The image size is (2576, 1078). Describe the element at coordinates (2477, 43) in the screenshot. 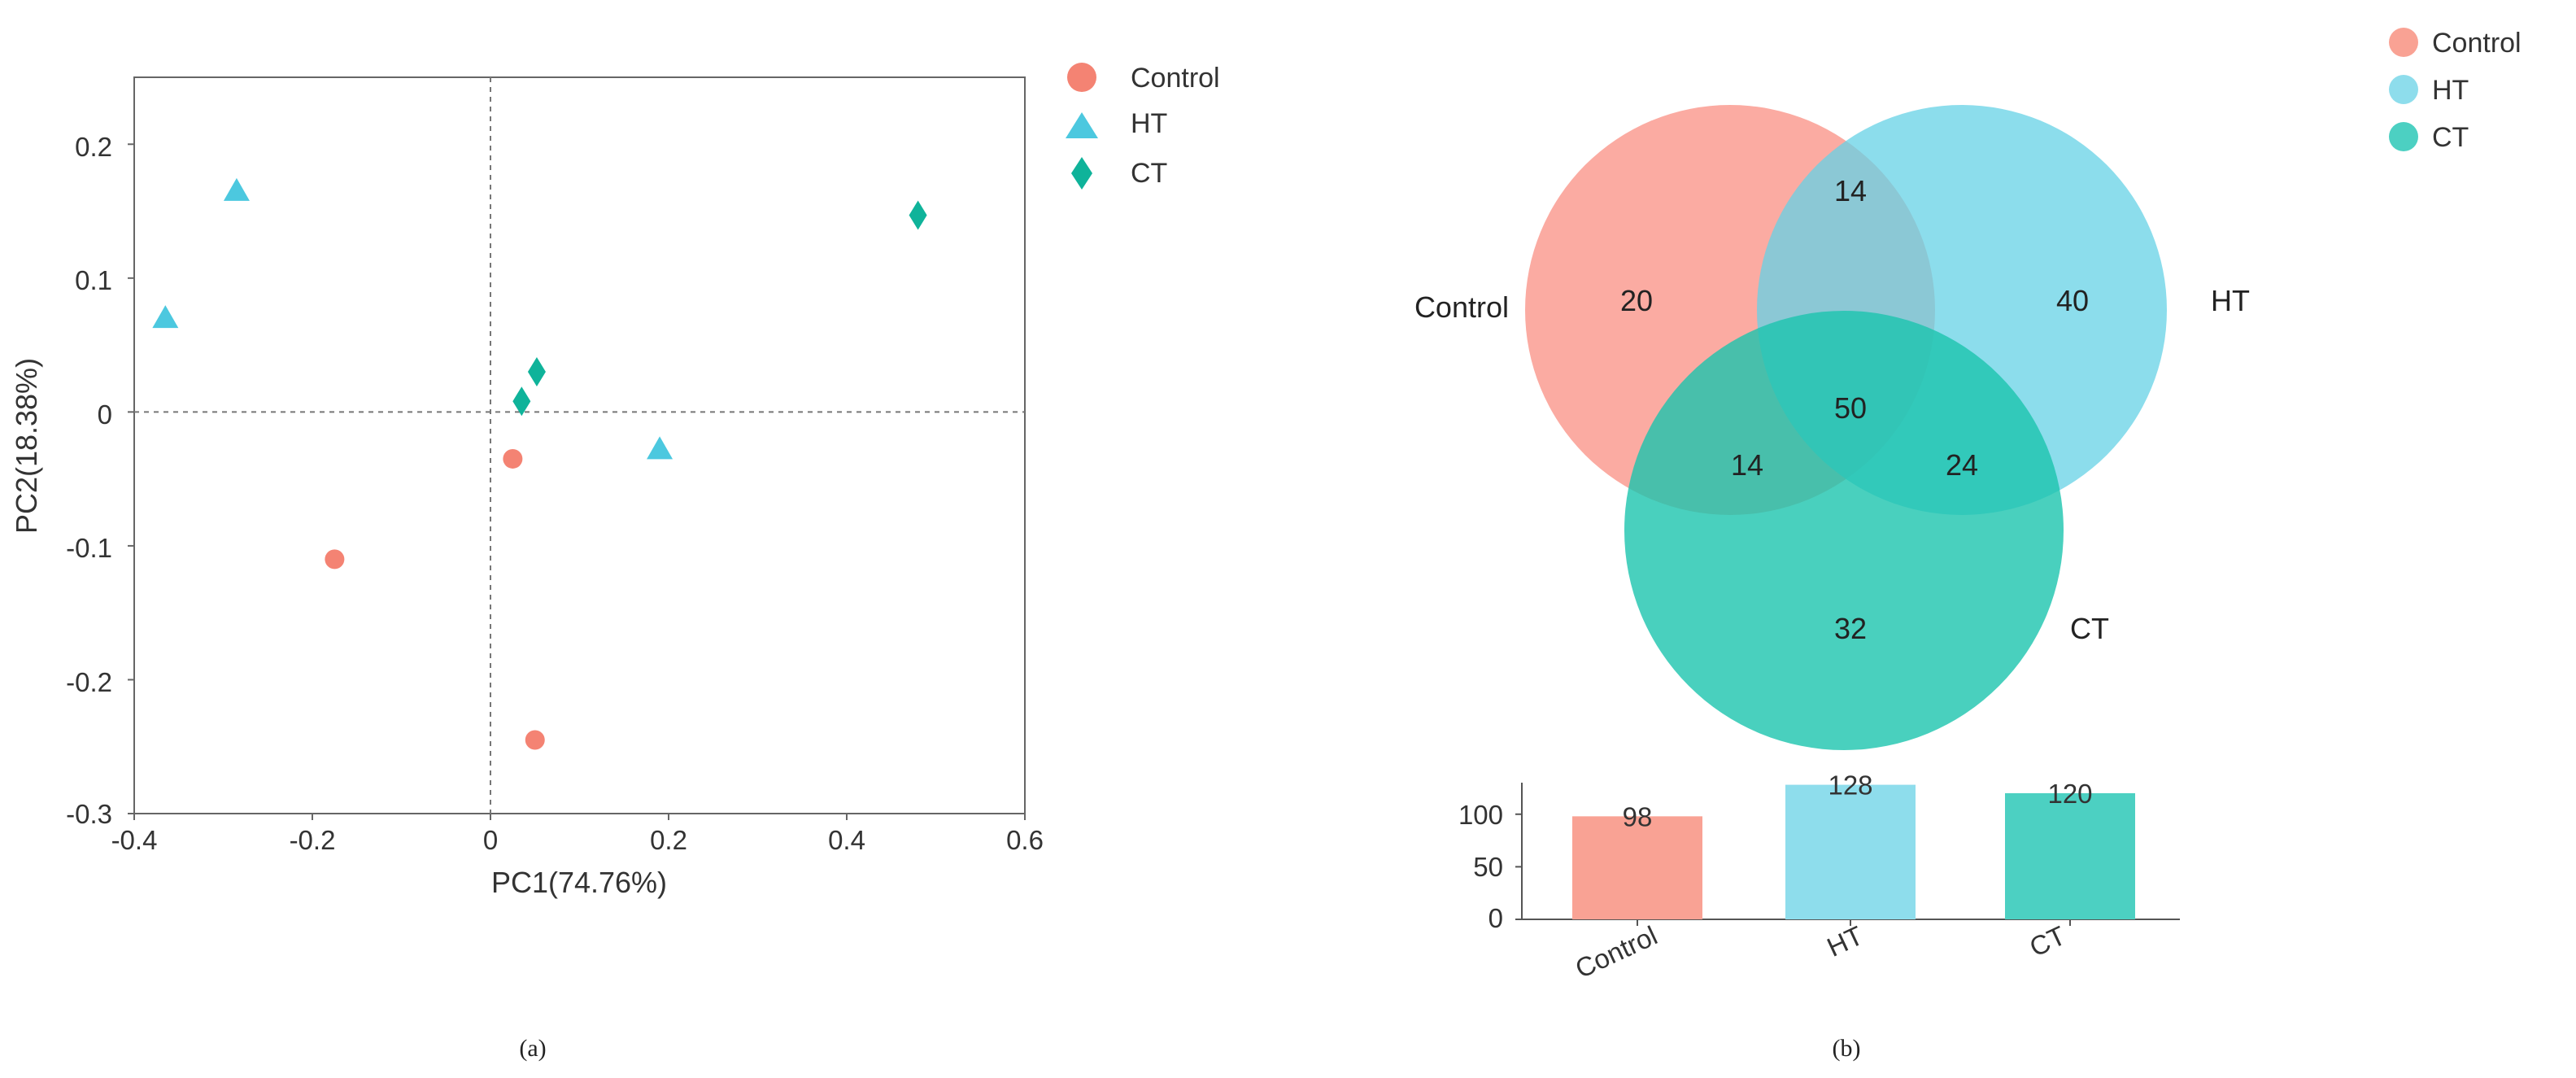

I see `venn-legend-control-label: Control` at that location.